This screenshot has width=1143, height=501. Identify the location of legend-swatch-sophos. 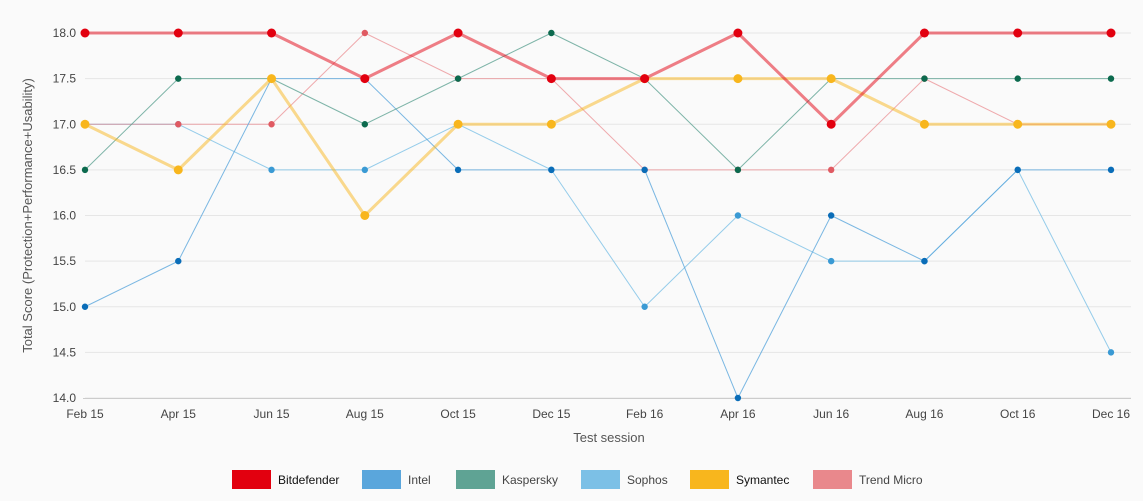
(600, 479).